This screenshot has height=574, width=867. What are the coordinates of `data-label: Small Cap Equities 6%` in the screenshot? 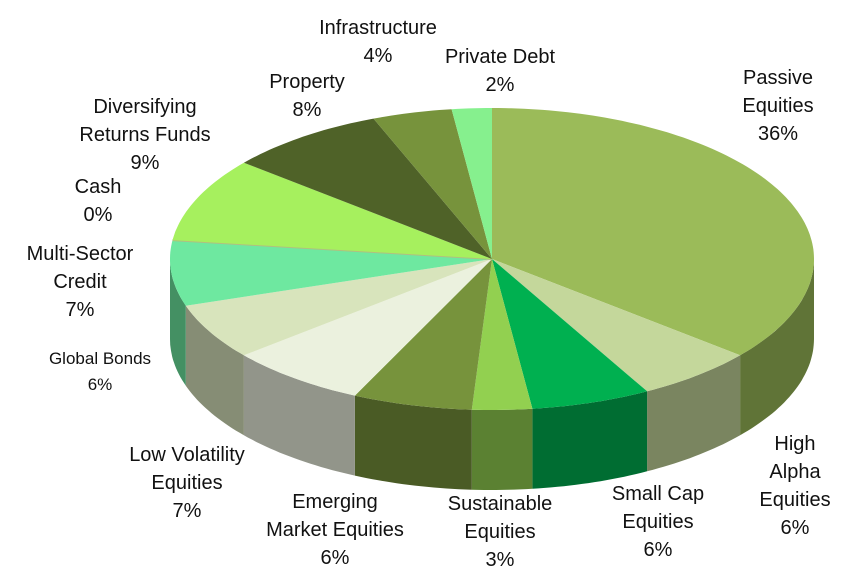 It's located at (658, 522).